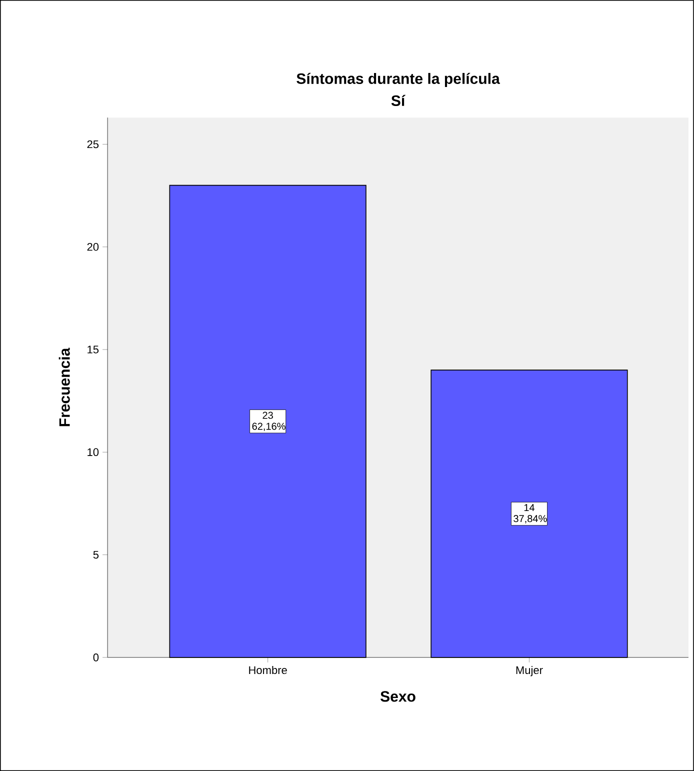  What do you see at coordinates (93, 247) in the screenshot?
I see `y-tick-label: 20` at bounding box center [93, 247].